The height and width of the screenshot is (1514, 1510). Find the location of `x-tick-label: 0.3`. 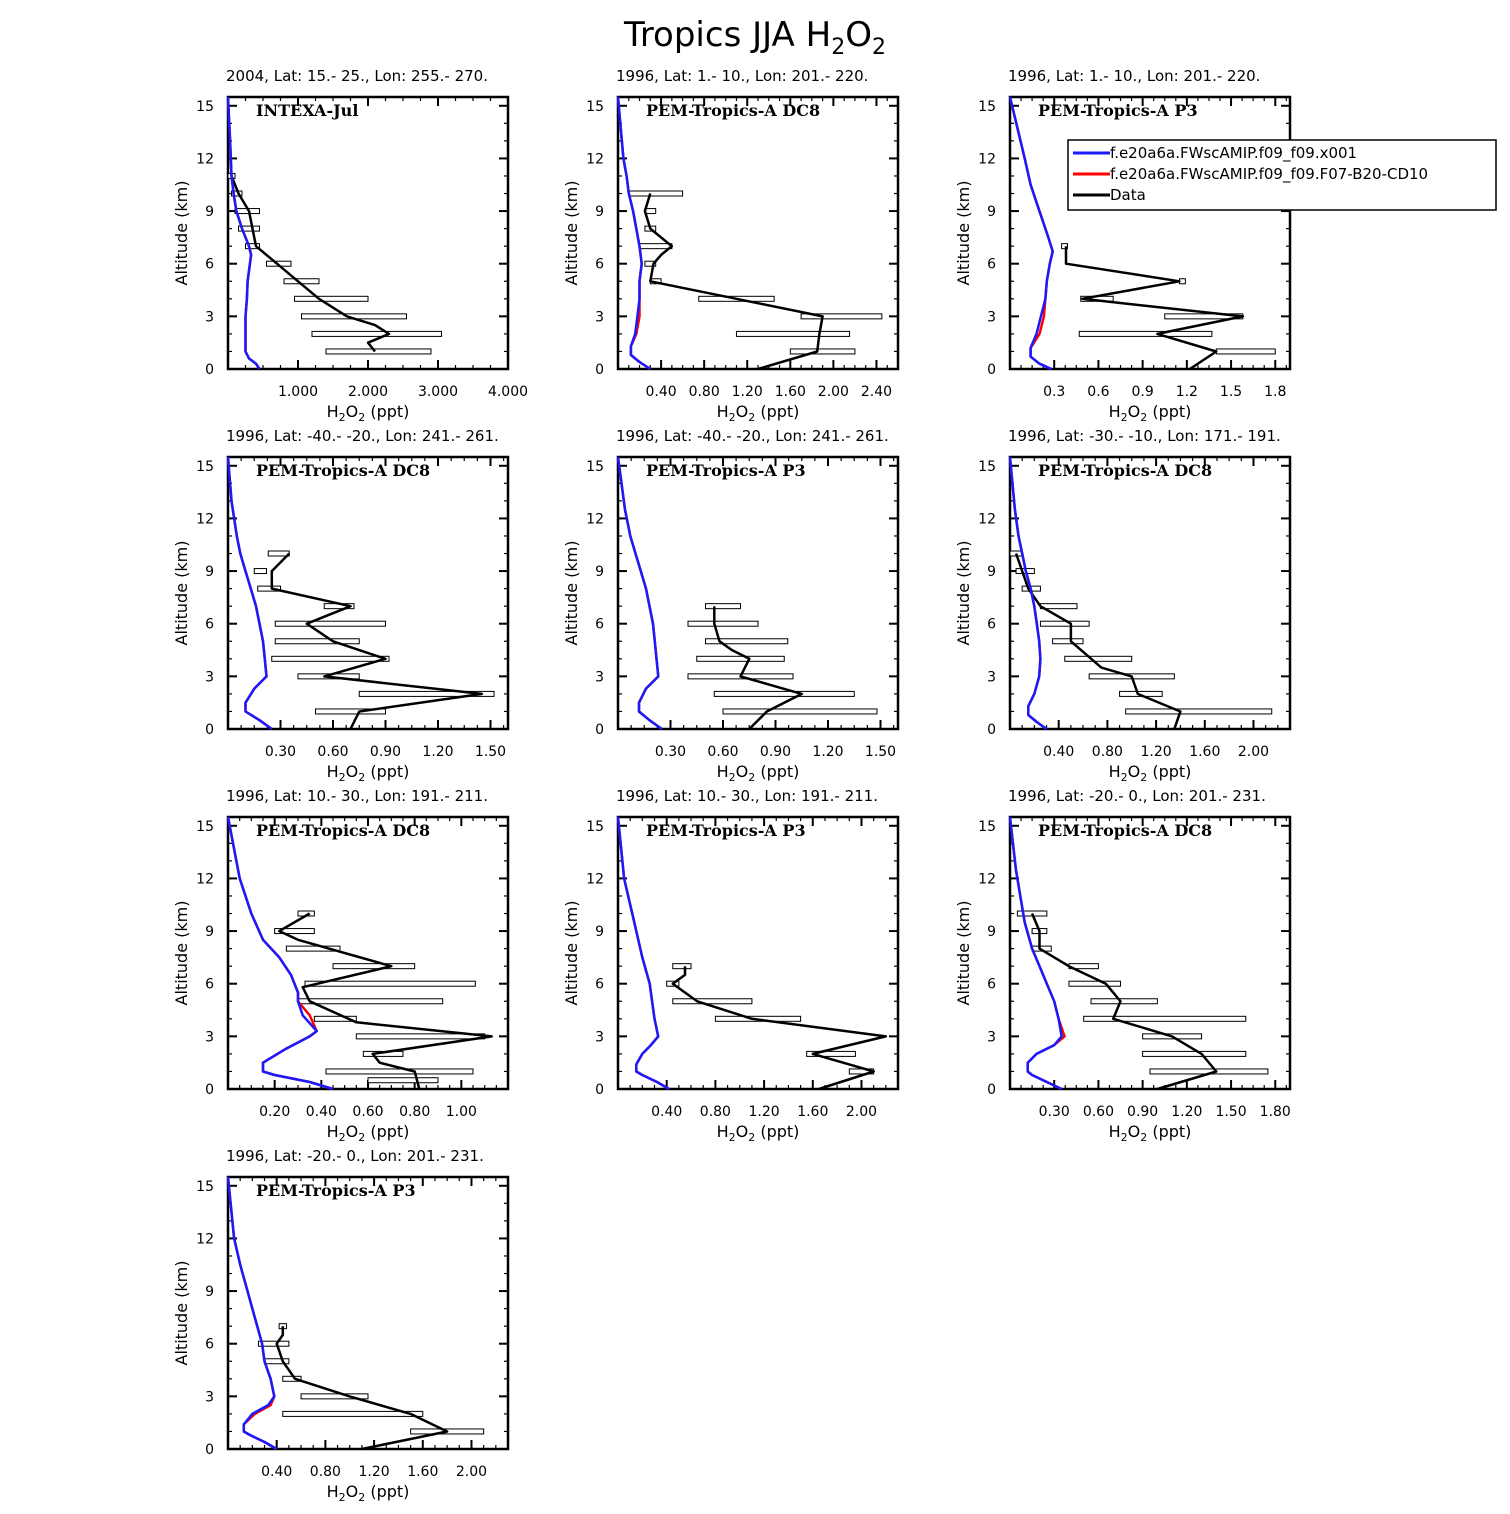

x-tick-label: 0.3 is located at coordinates (1054, 392).